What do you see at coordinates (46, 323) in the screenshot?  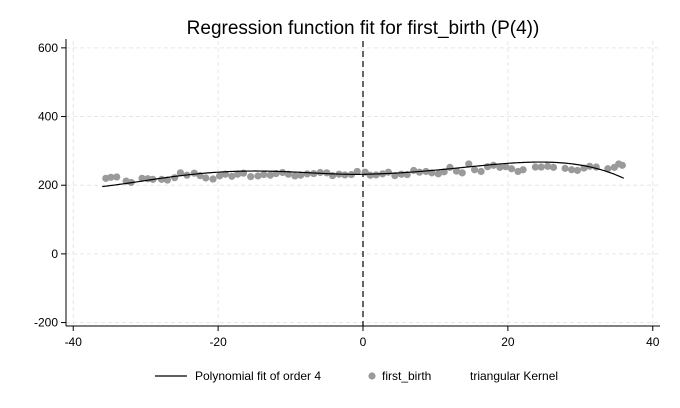 I see `y-tick-label: -200` at bounding box center [46, 323].